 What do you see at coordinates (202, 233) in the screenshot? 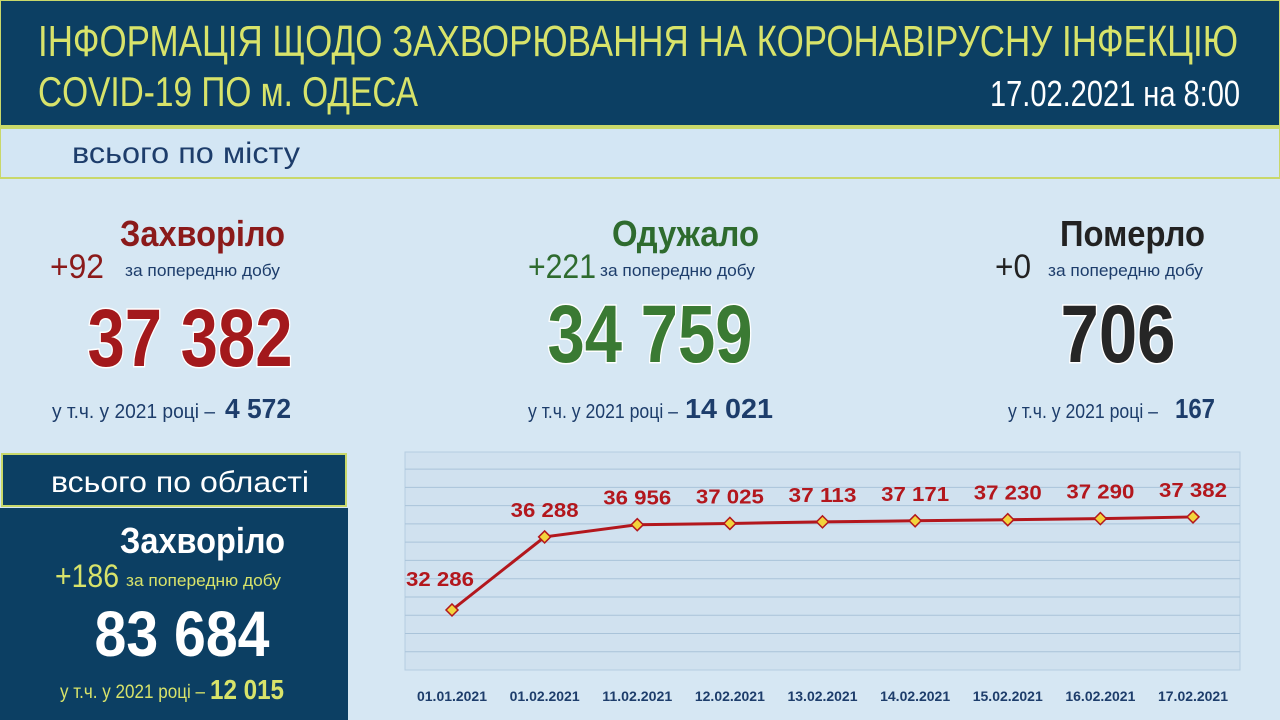
I see `stat-title: Захворіло` at bounding box center [202, 233].